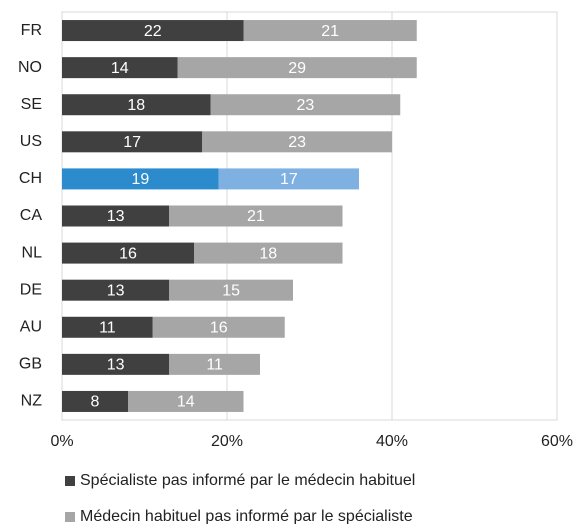 The width and height of the screenshot is (582, 524). Describe the element at coordinates (32, 401) in the screenshot. I see `y-tick-label: NZ` at that location.